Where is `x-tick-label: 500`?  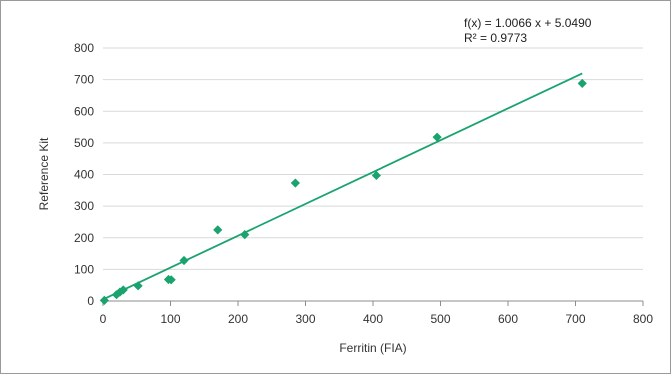
x-tick-label: 500 is located at coordinates (440, 319).